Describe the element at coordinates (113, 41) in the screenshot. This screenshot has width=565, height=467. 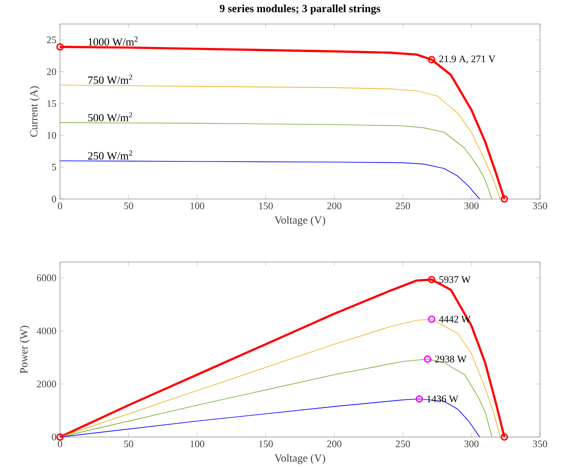
I see `series-label: 1000 W/m$^{2}$` at that location.